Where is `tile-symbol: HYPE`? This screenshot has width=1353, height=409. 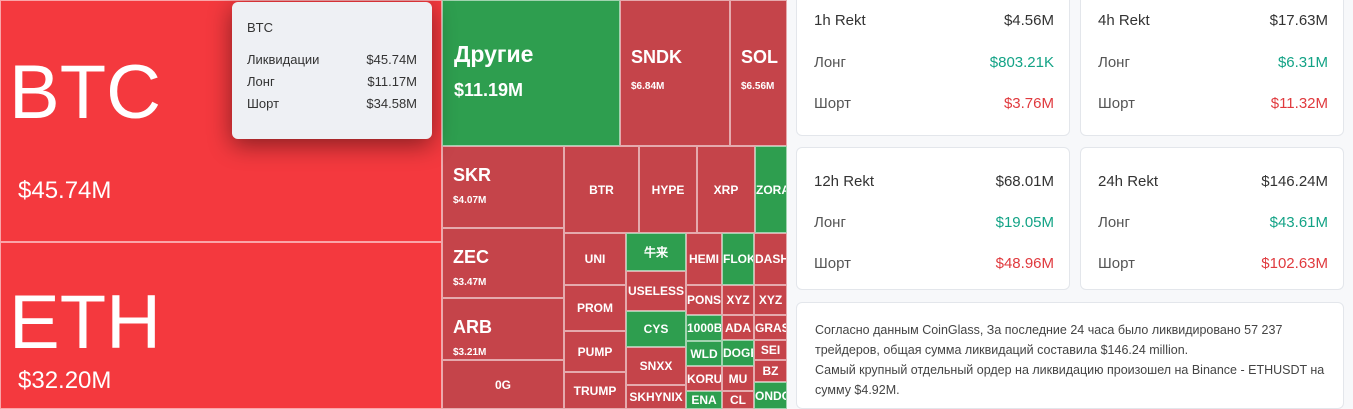
tile-symbol: HYPE is located at coordinates (668, 189).